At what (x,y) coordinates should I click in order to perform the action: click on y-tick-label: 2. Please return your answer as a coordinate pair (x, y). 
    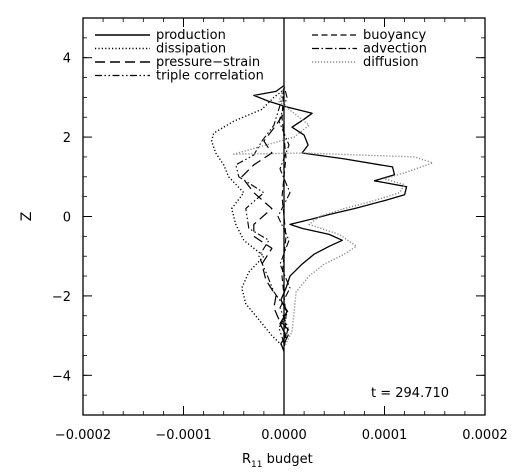
    Looking at the image, I should click on (67, 138).